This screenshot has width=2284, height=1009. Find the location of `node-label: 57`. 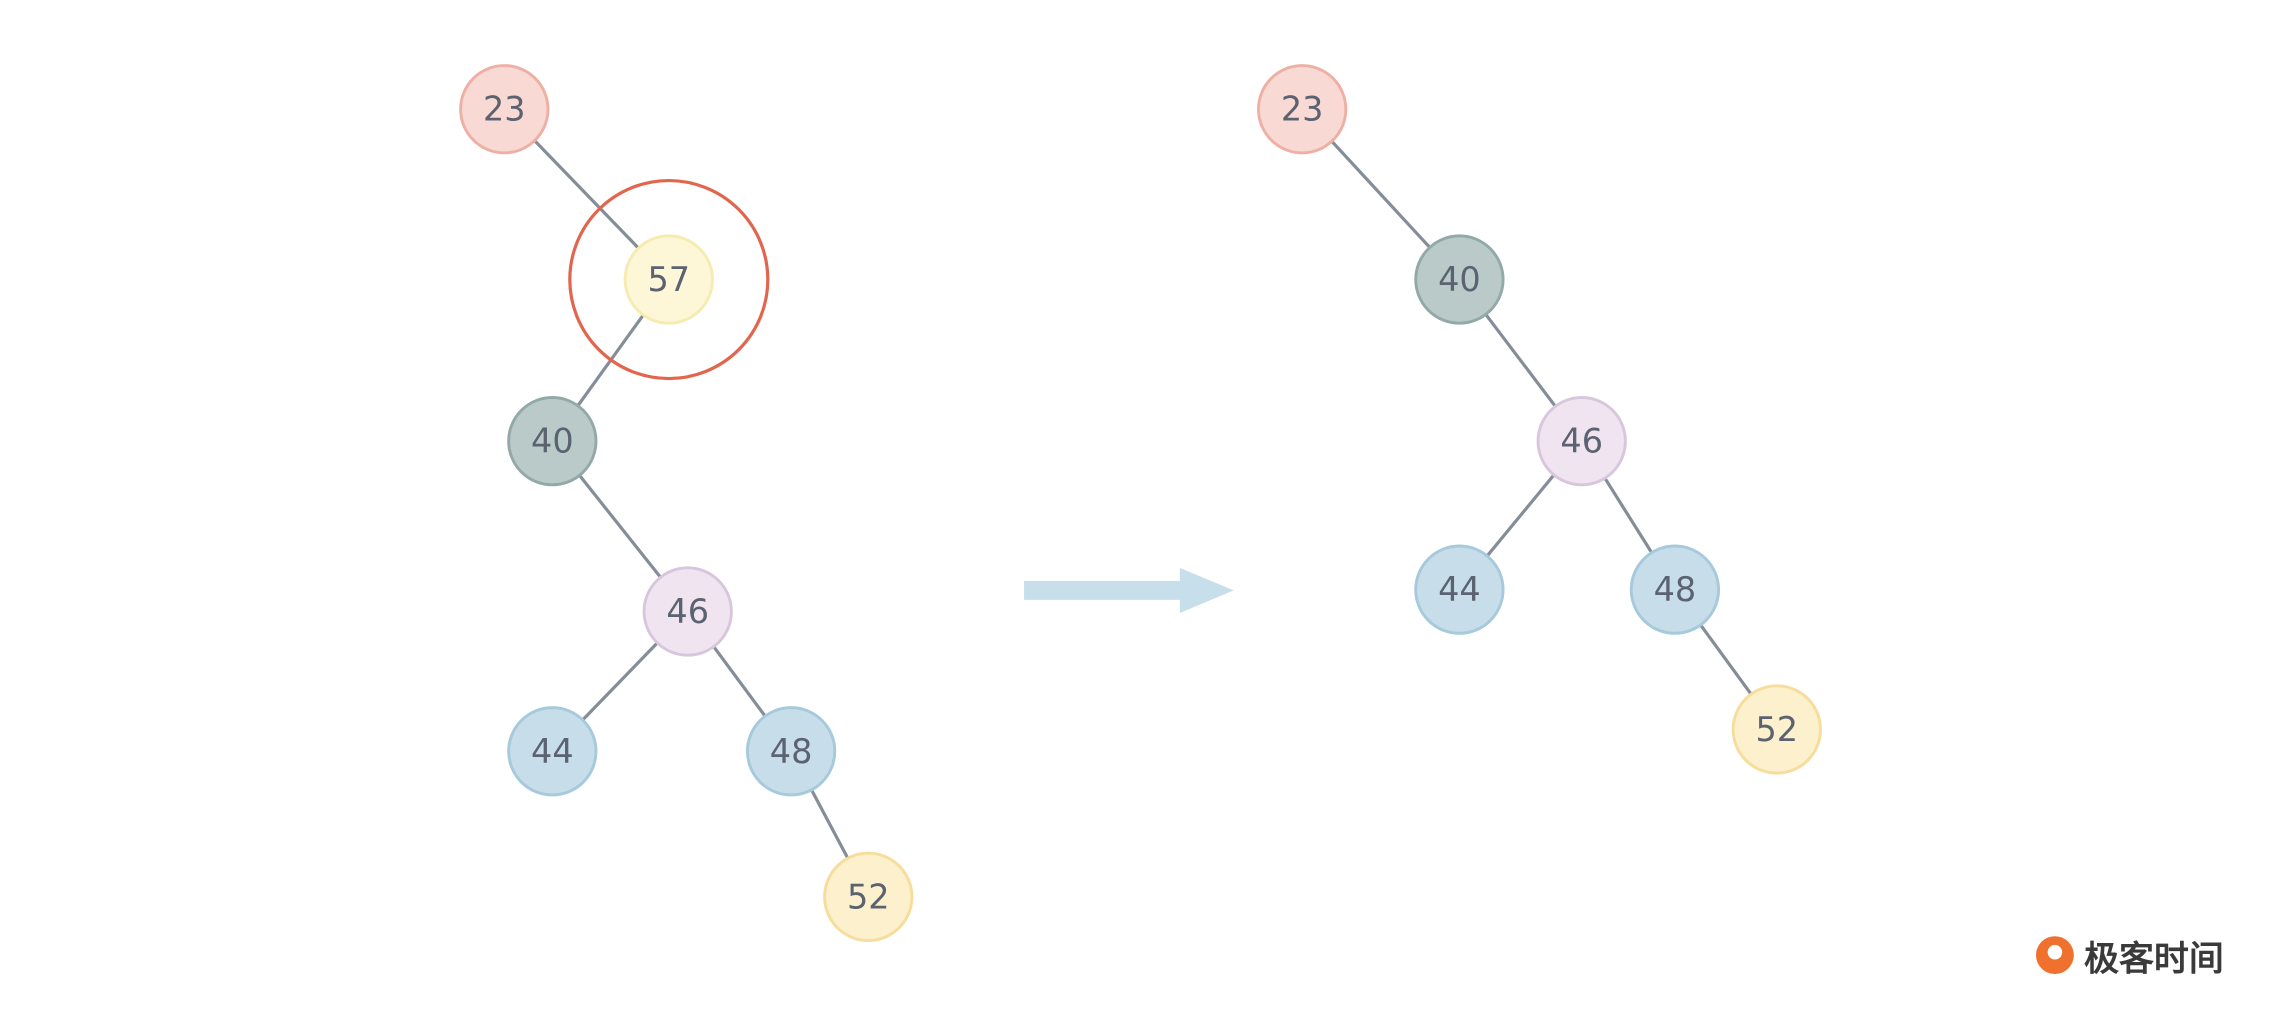

node-label: 57 is located at coordinates (669, 279).